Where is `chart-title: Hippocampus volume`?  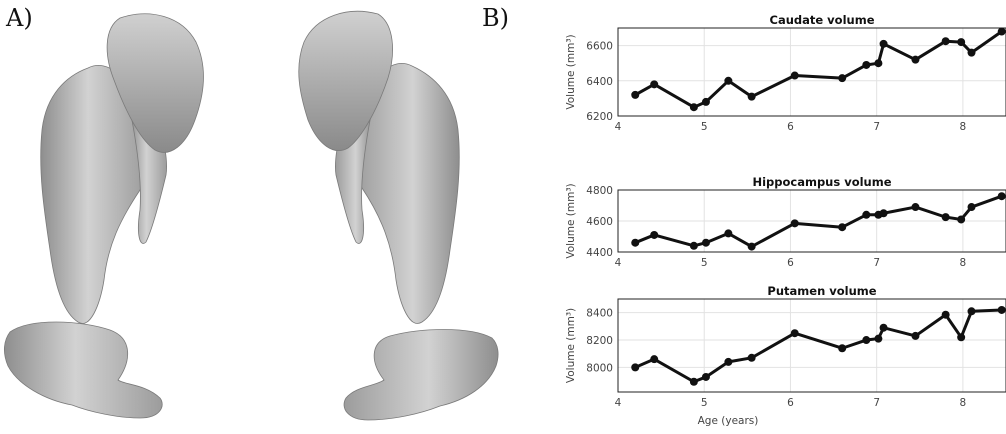 chart-title: Hippocampus volume is located at coordinates (821, 182).